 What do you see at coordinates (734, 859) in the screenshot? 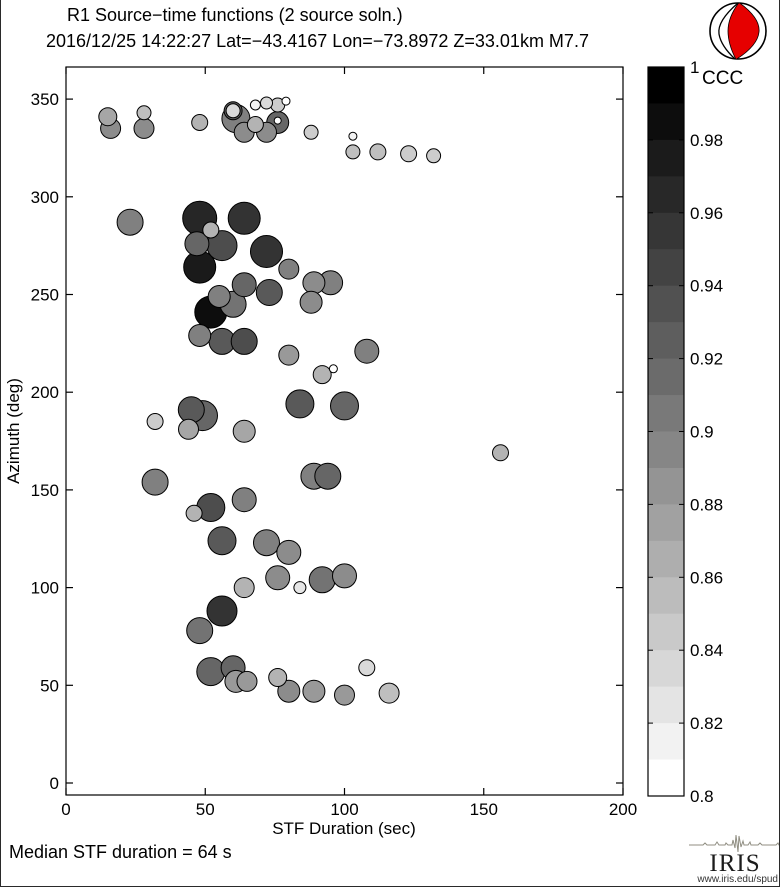
I see `iris-logo: IRIS www.iris.edu/spud` at bounding box center [734, 859].